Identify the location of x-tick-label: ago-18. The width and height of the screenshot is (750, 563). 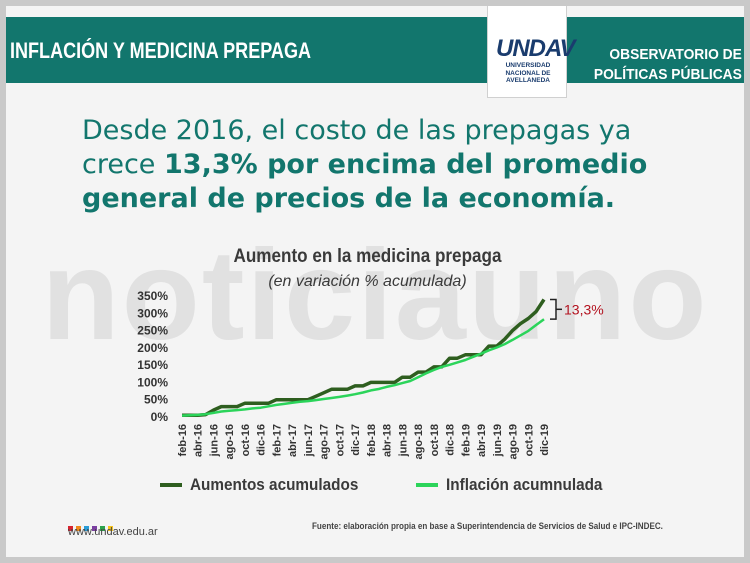
(419, 441).